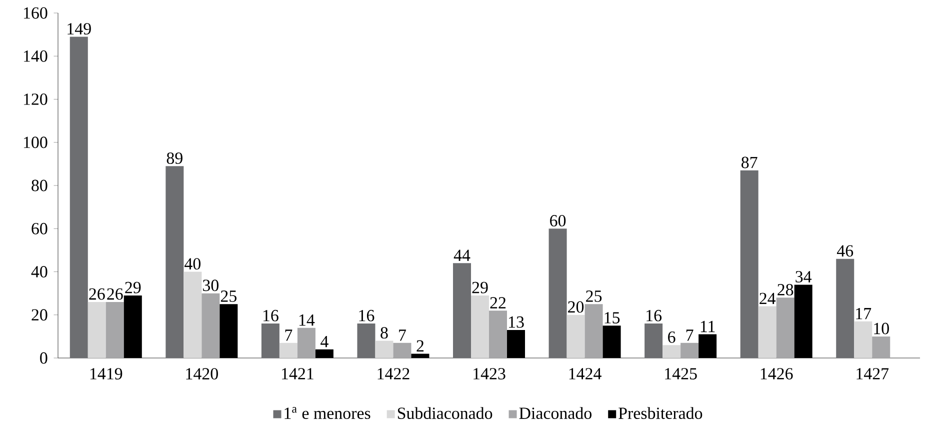  What do you see at coordinates (786, 290) in the screenshot?
I see `data-label: 28` at bounding box center [786, 290].